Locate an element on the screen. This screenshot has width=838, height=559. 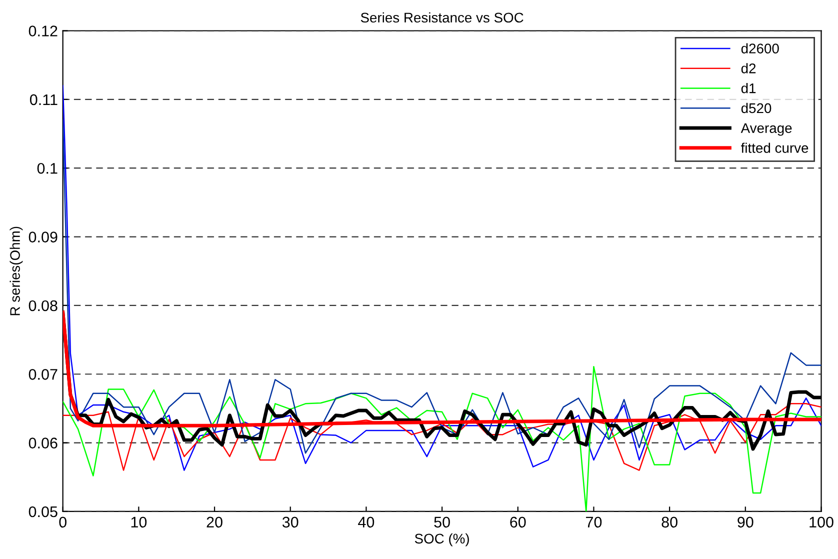
x-axis-title: SOC (%) is located at coordinates (441, 539).